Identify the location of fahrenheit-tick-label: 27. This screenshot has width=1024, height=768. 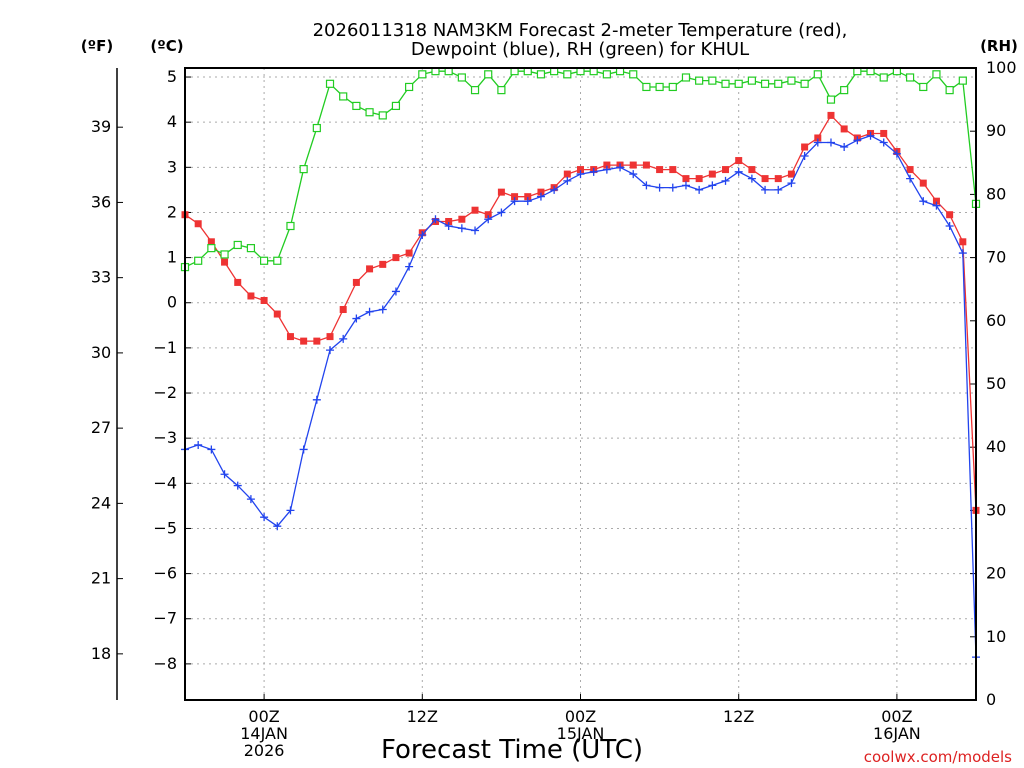
(101, 427).